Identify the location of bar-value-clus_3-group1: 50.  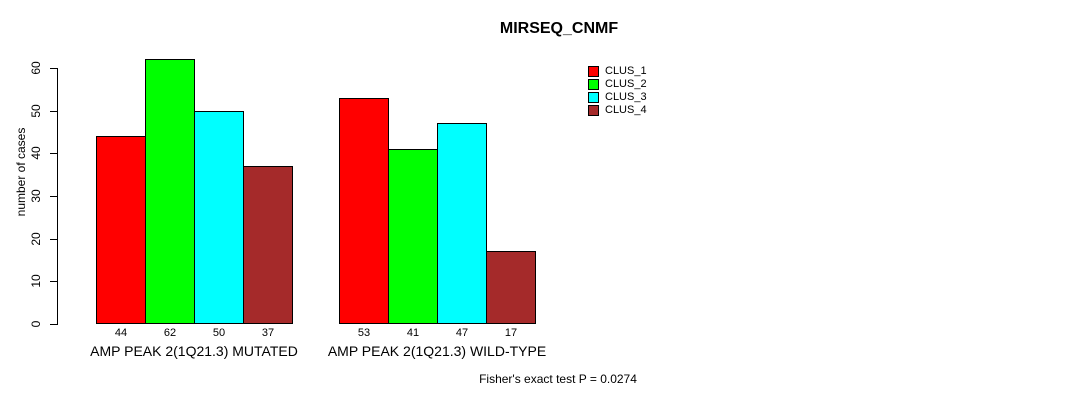
(219, 333).